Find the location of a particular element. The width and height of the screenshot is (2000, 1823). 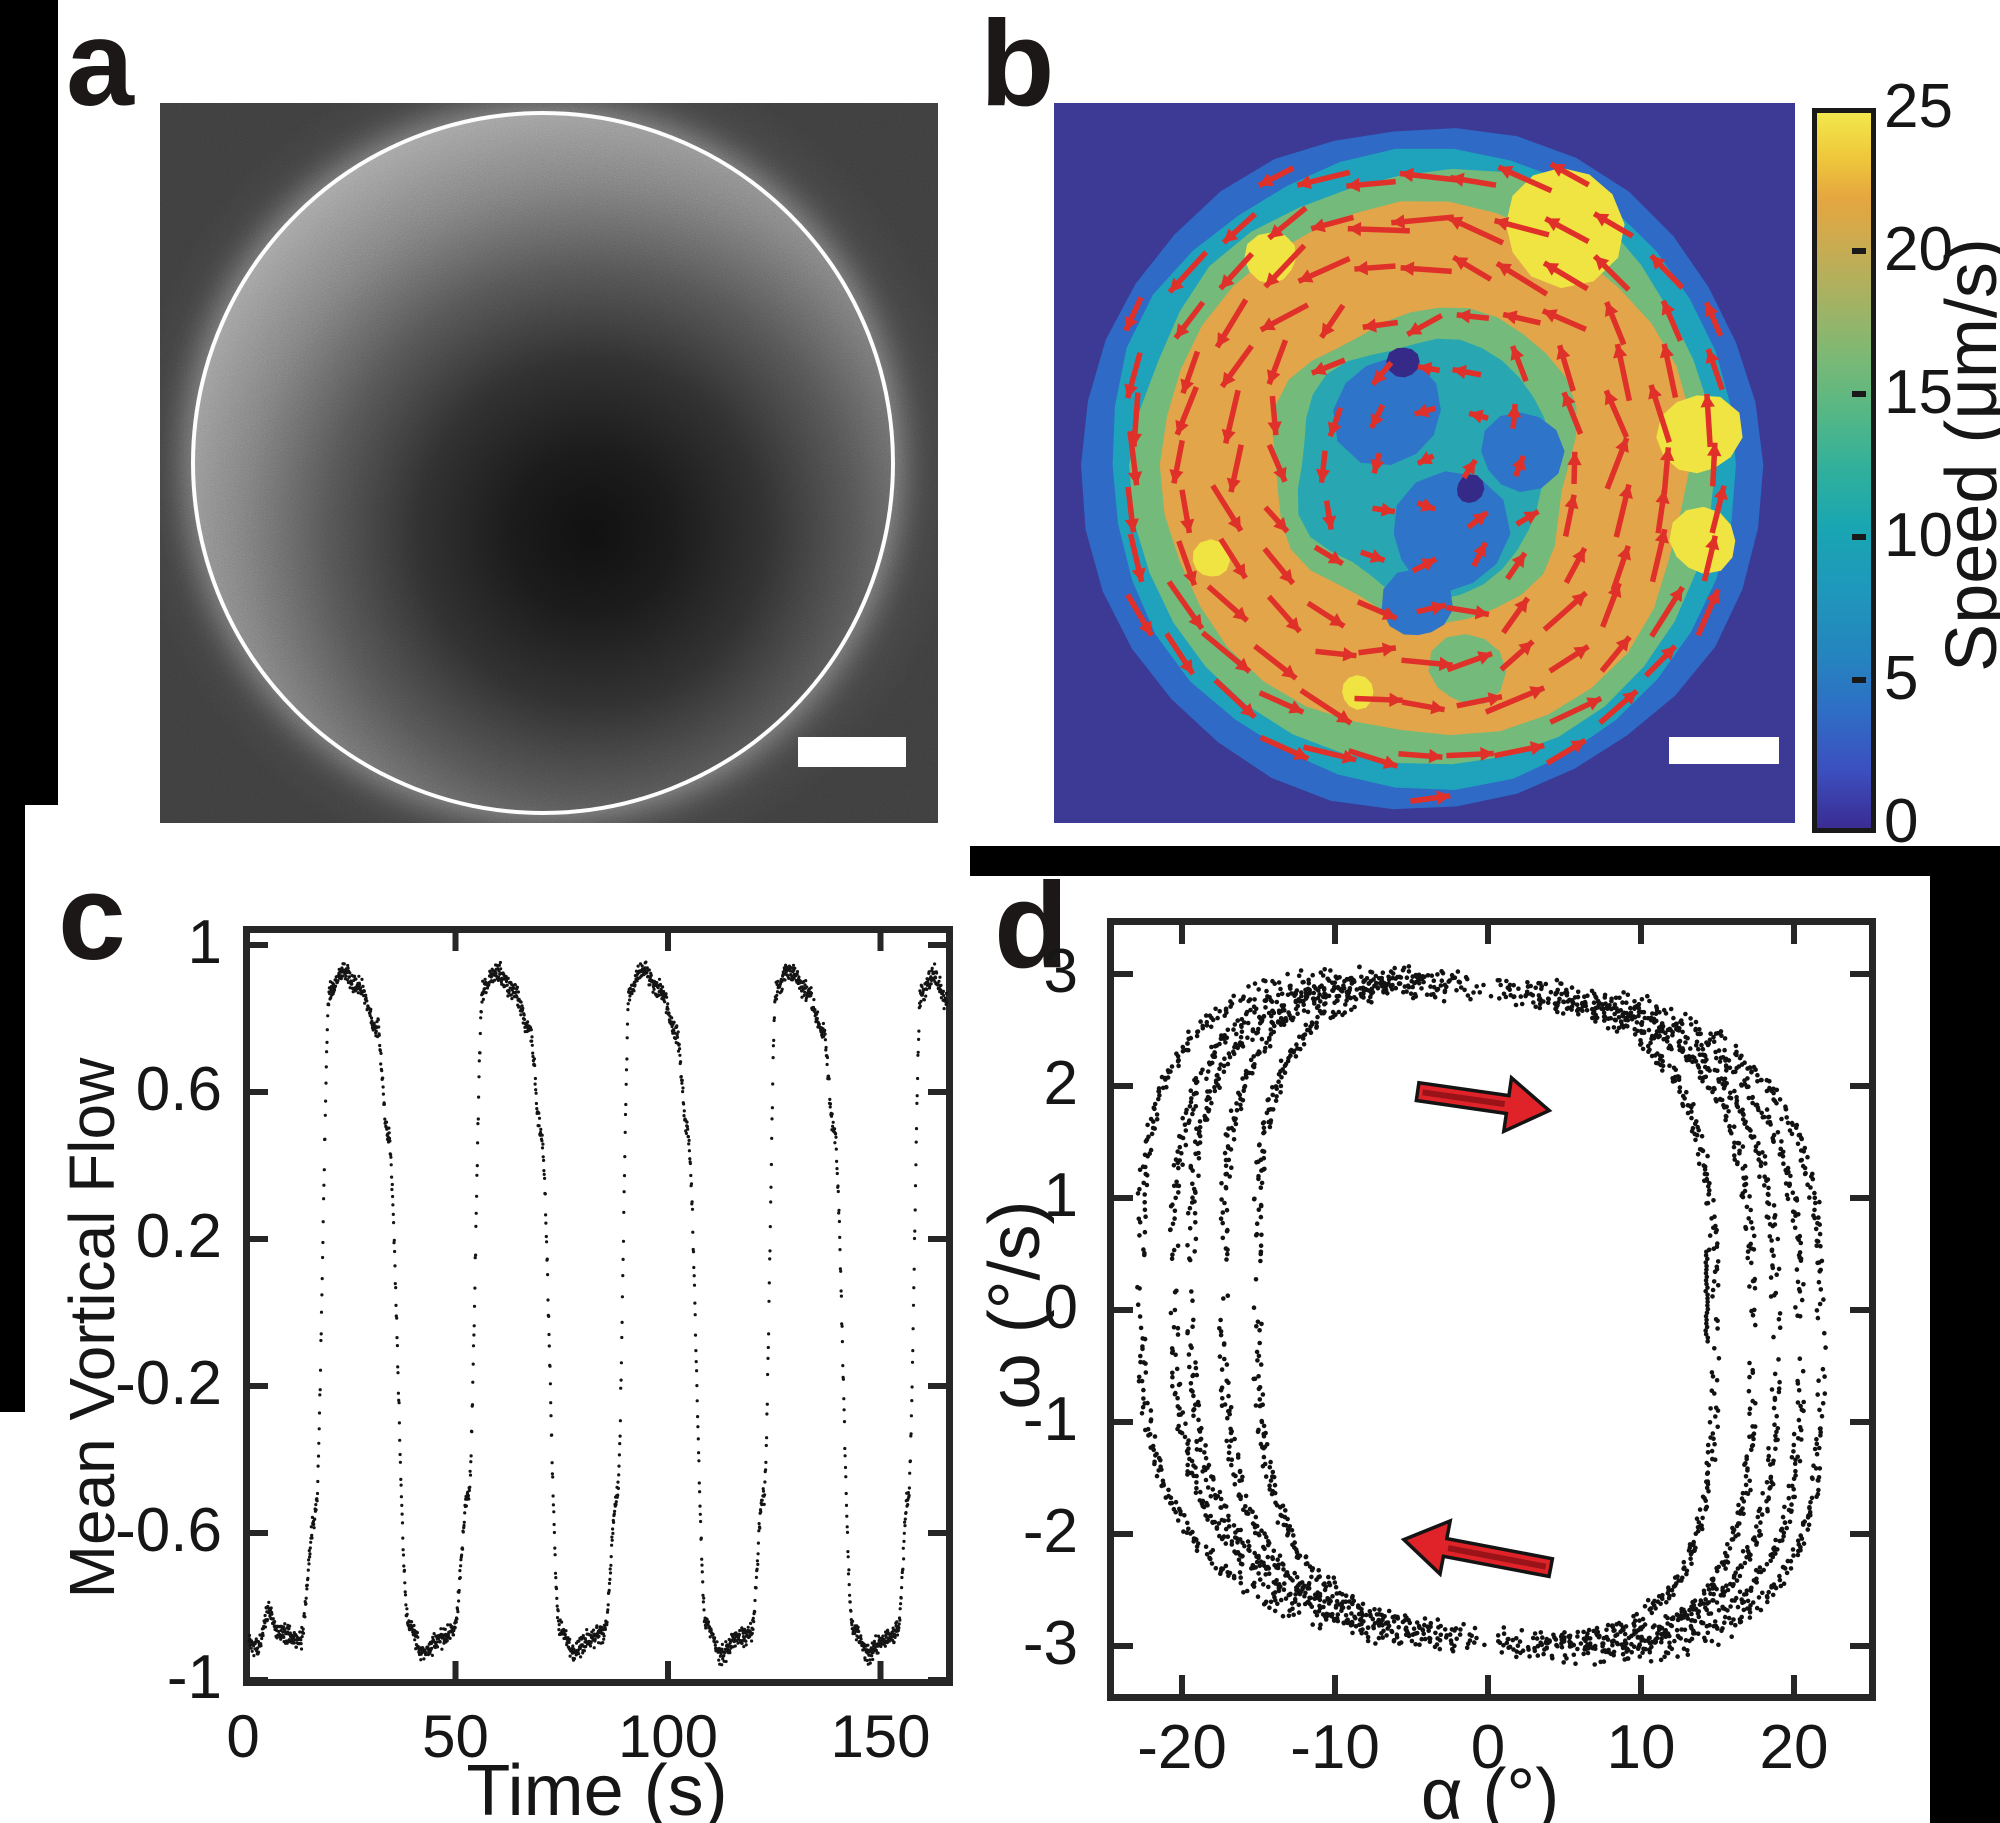

vortical-flow-chart is located at coordinates (598, 1306).